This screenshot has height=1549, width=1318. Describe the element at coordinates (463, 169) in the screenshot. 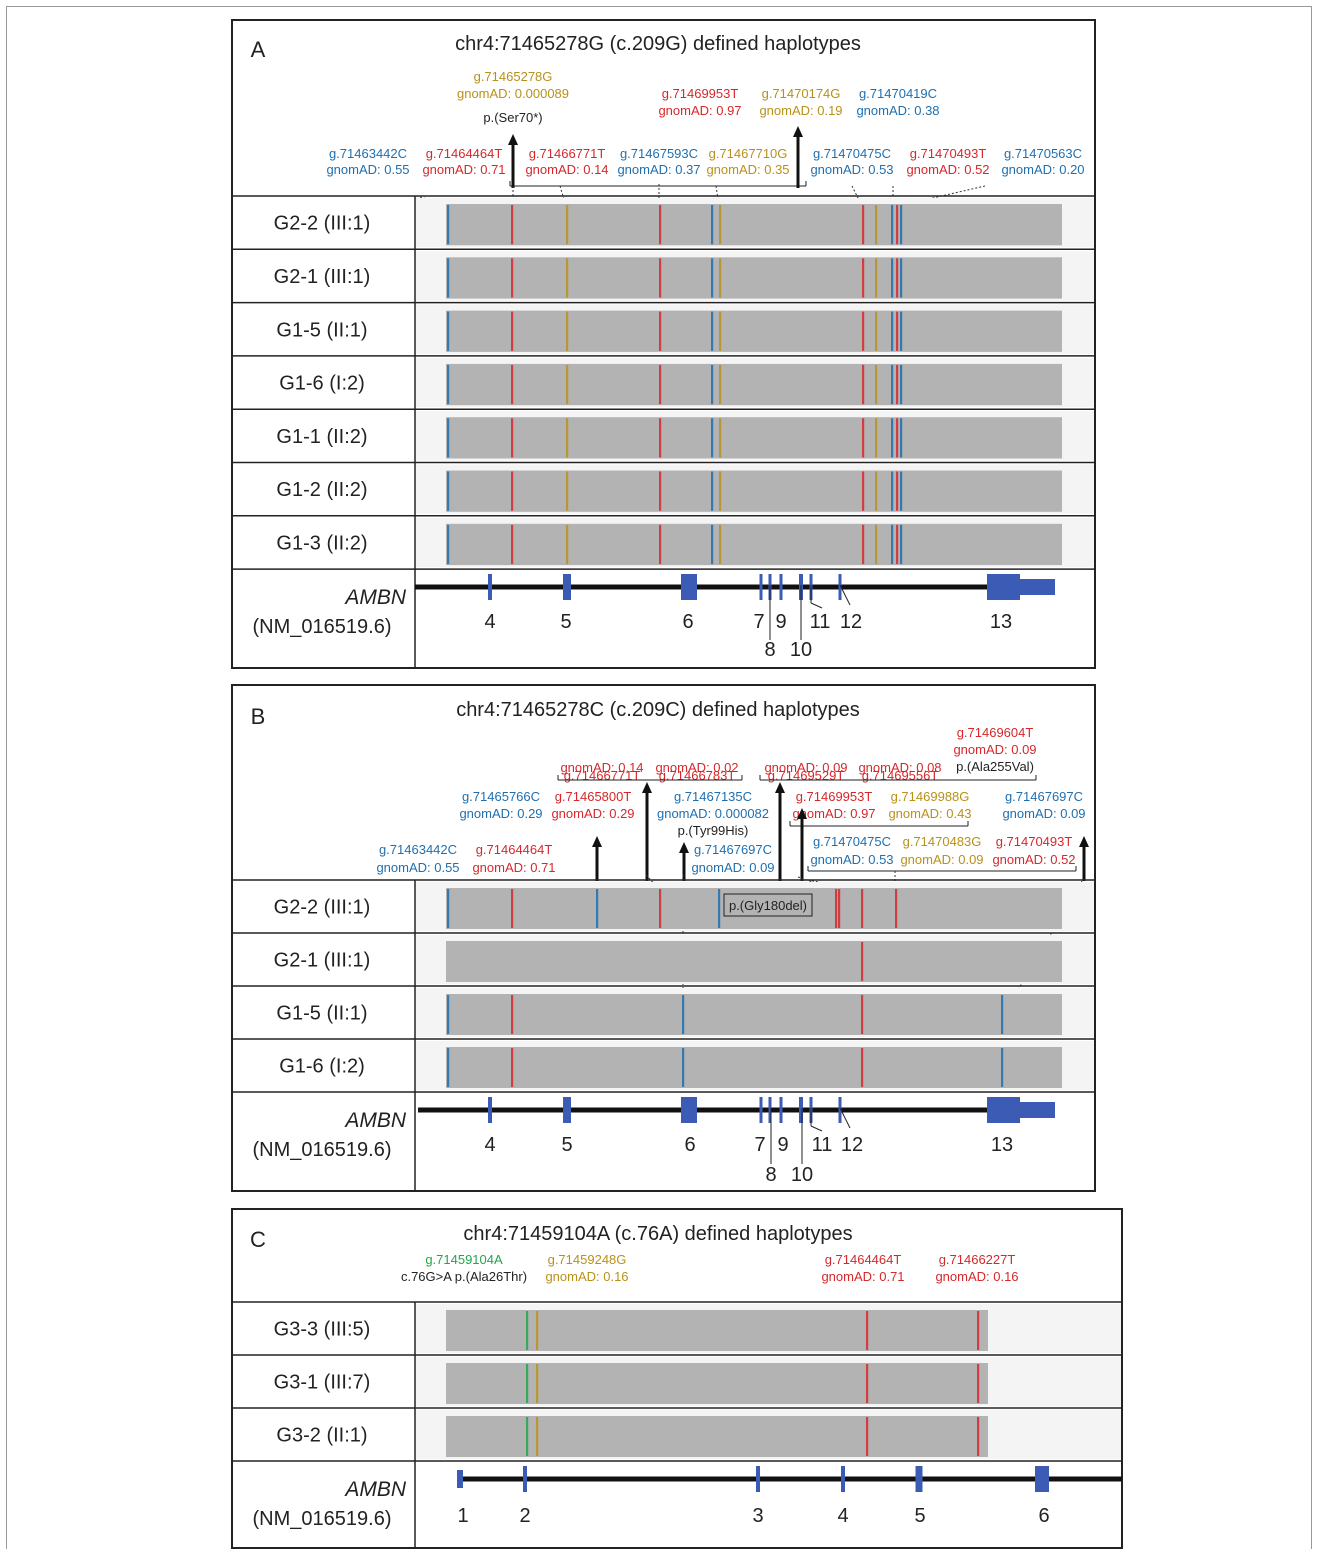

I see `gnomad-frequency: gnomAD: 0.71` at that location.